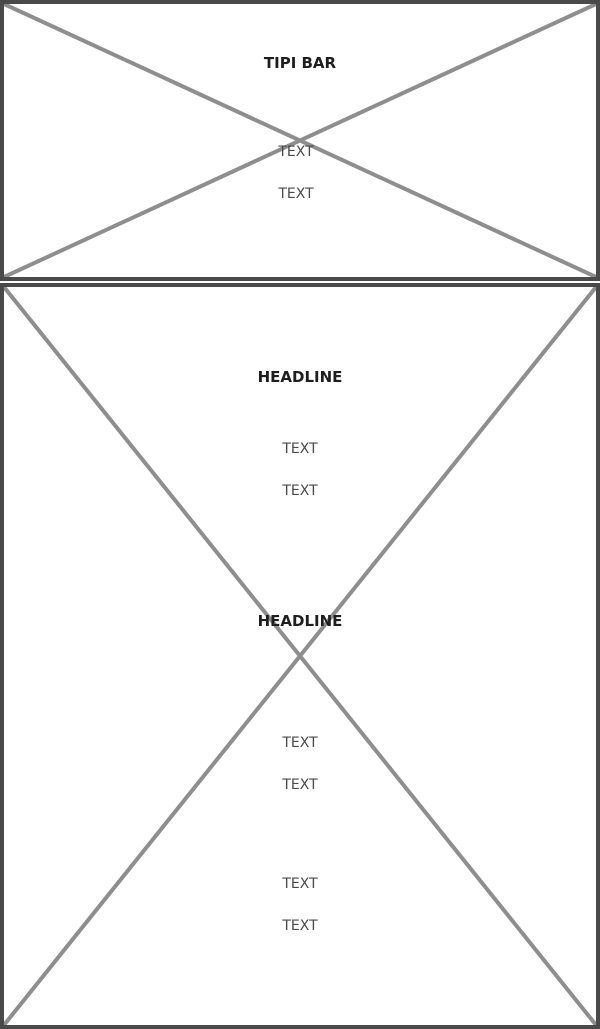 This screenshot has width=600, height=1029. Describe the element at coordinates (296, 194) in the screenshot. I see `top-text-2: TEXT` at that location.